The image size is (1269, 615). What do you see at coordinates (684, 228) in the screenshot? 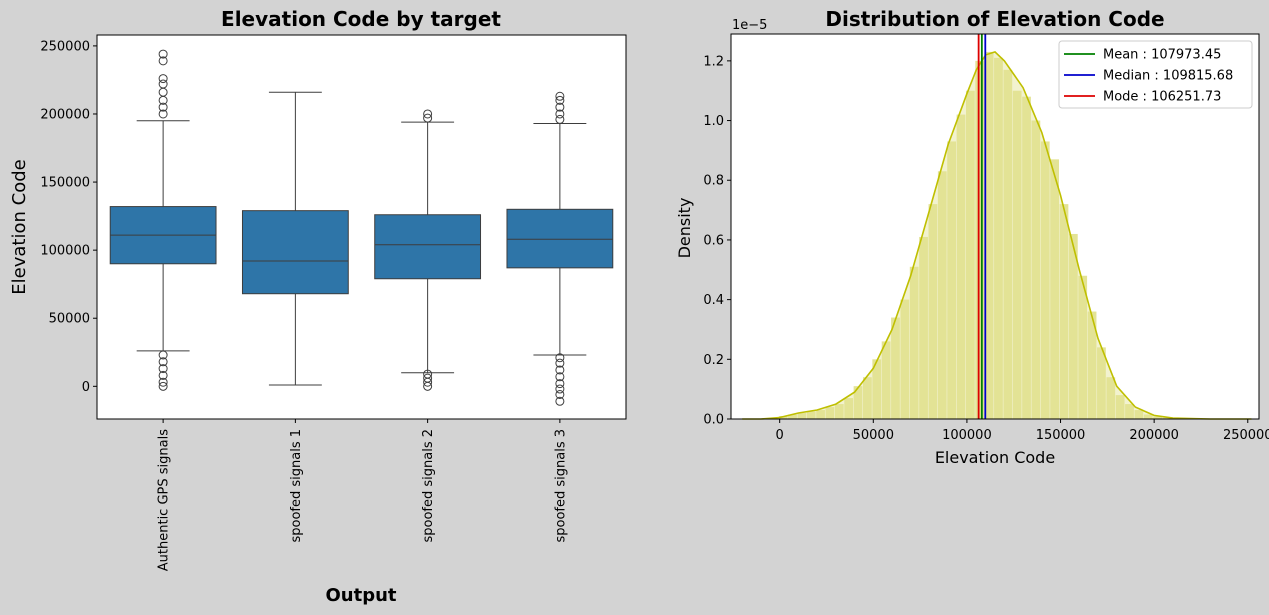
I see `histogram-y-label: Density` at bounding box center [684, 228].